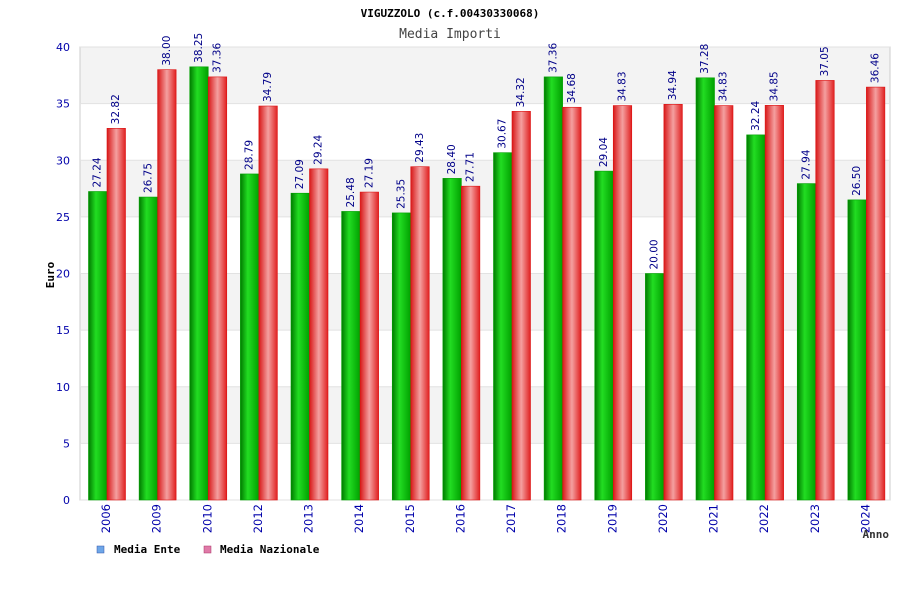 This screenshot has height=600, width=900. Describe the element at coordinates (774, 303) in the screenshot. I see `bar-media-nazionale-2022` at that location.